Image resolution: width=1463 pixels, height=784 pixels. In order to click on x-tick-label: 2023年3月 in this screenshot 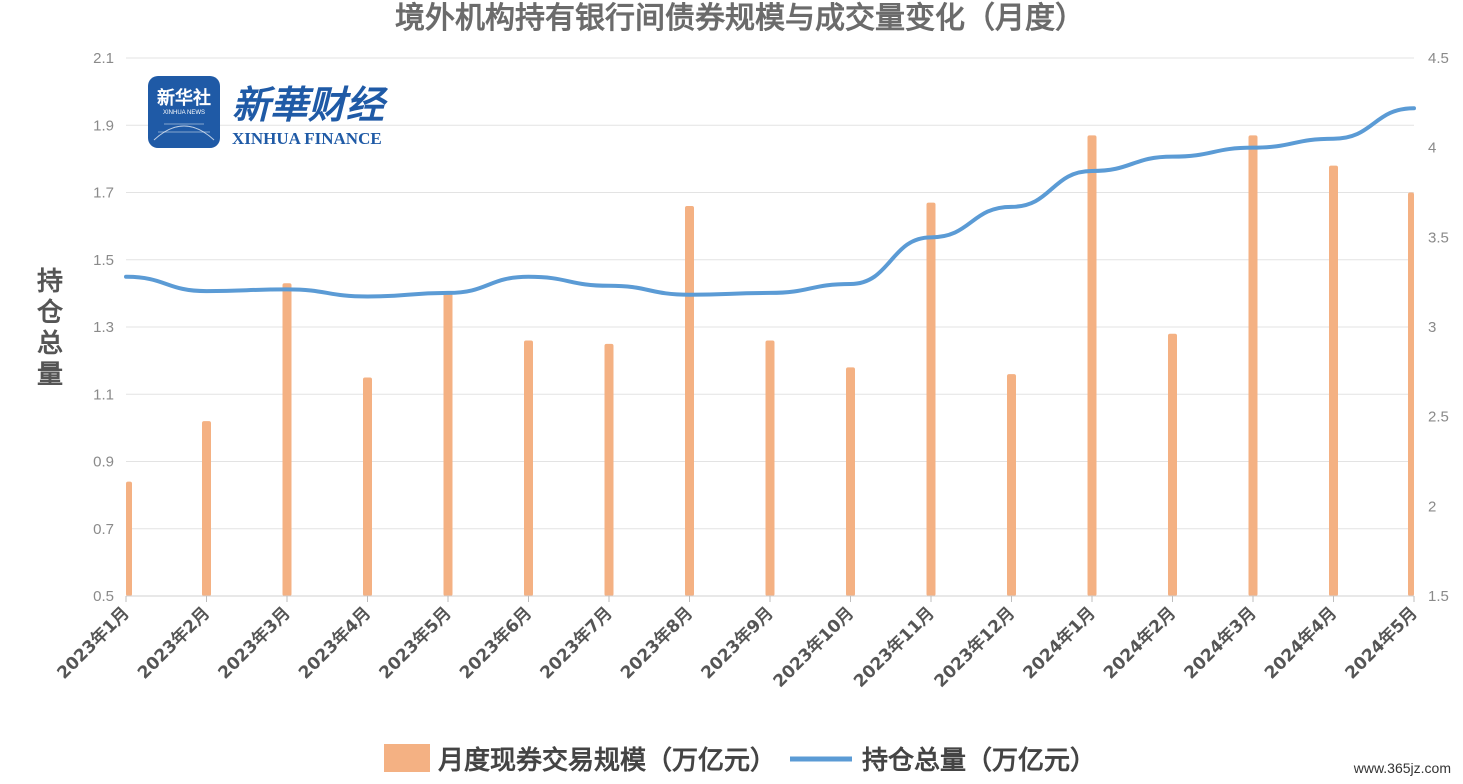, I will do `click(254, 643)`.